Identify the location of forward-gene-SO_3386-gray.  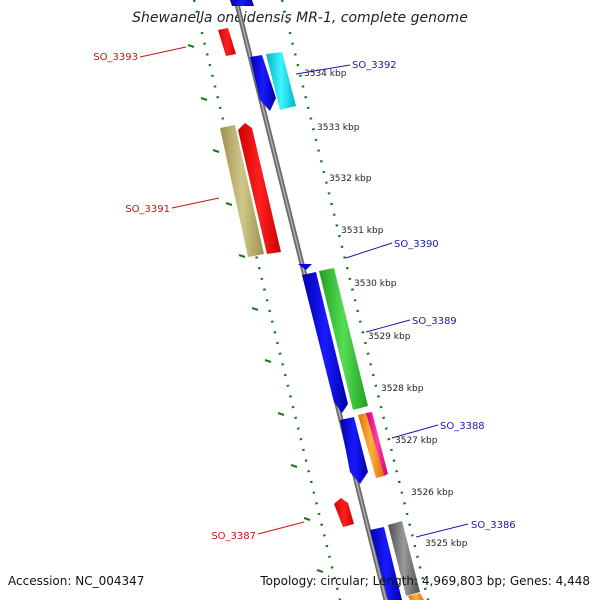
(404, 558).